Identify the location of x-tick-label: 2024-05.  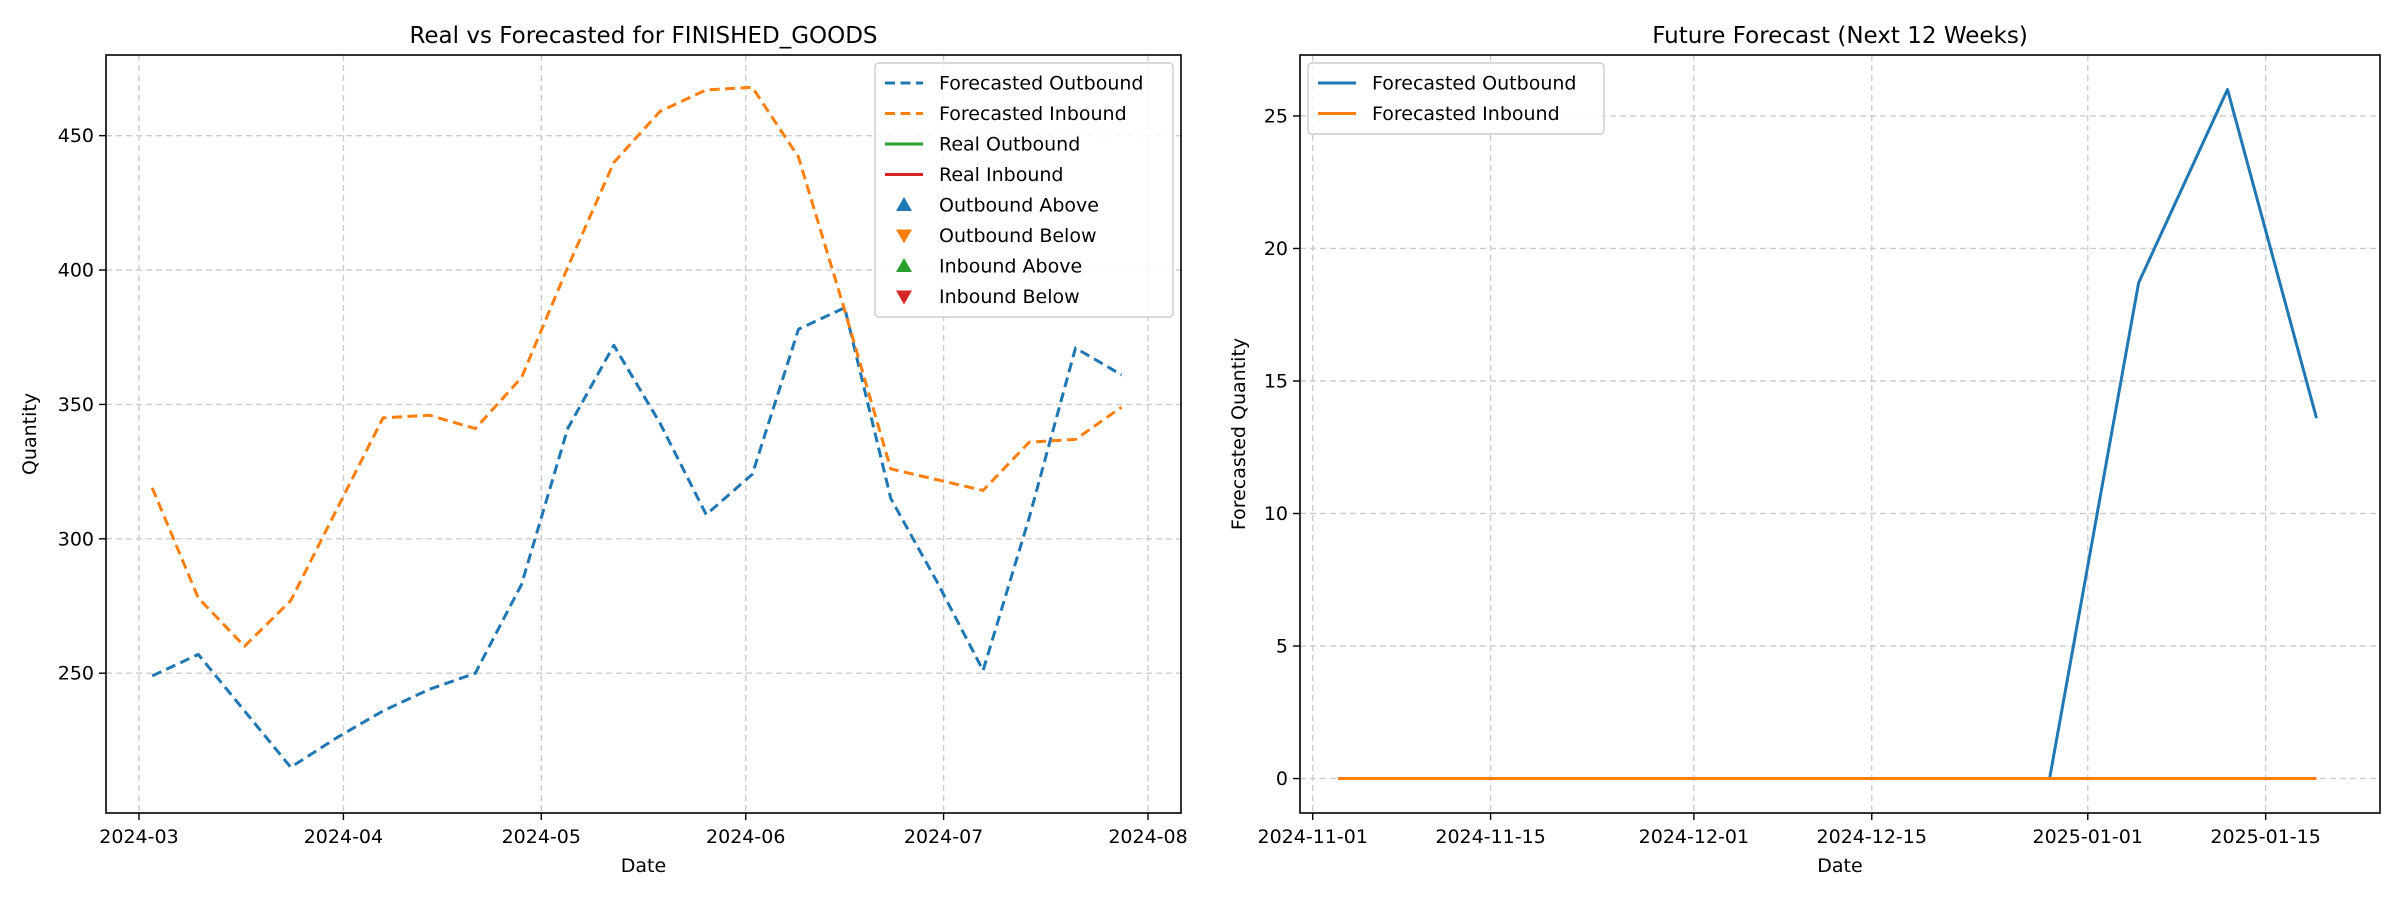
(541, 837).